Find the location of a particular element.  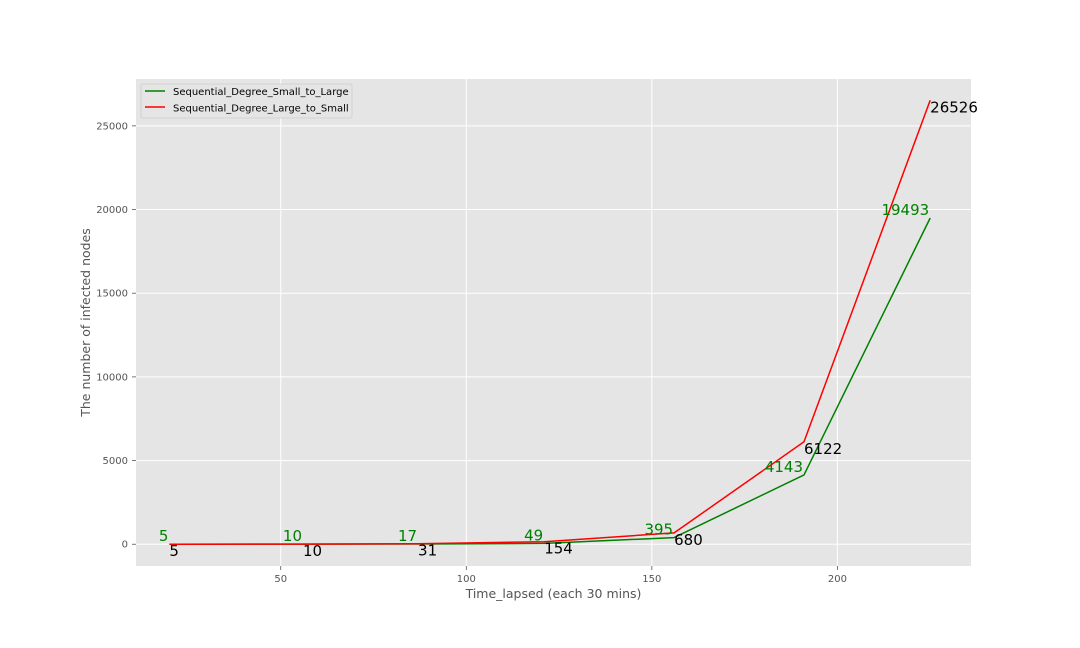

data-label: 154 is located at coordinates (558, 549).